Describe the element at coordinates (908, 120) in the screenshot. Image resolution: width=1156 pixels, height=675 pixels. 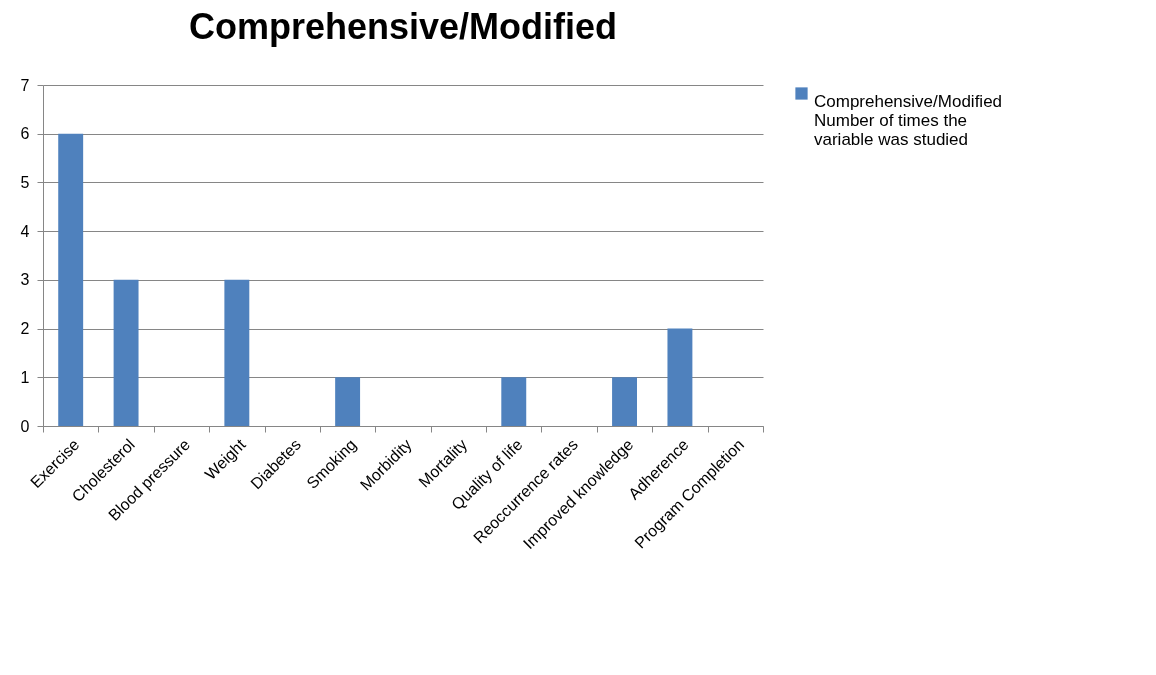
I see `legend-label: Comprehensive/Modified Number of times the variable was studied` at that location.